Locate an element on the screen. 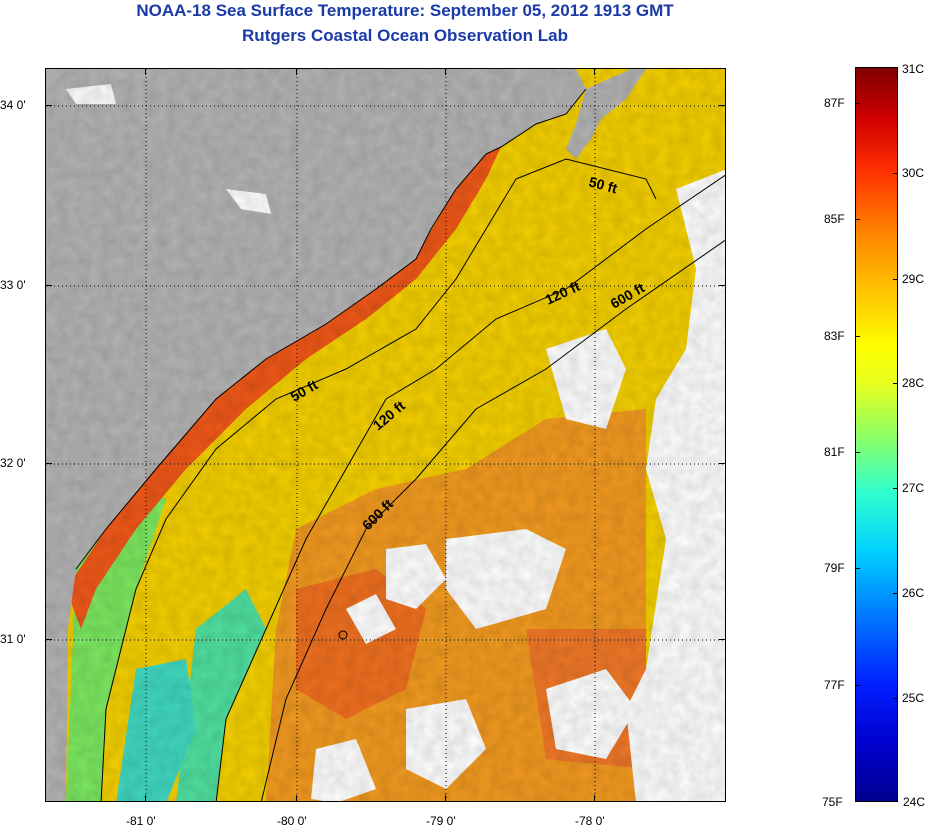 The height and width of the screenshot is (832, 936). contour-label-50ft-a: 50 ft is located at coordinates (603, 184).